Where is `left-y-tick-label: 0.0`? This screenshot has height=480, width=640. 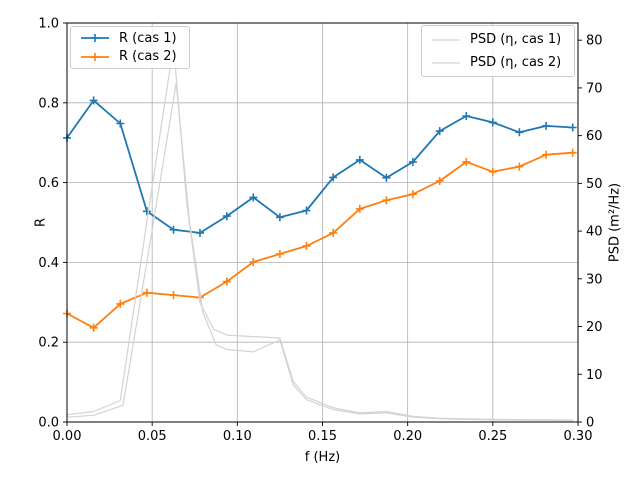
left-y-tick-label: 0.0 is located at coordinates (48, 423).